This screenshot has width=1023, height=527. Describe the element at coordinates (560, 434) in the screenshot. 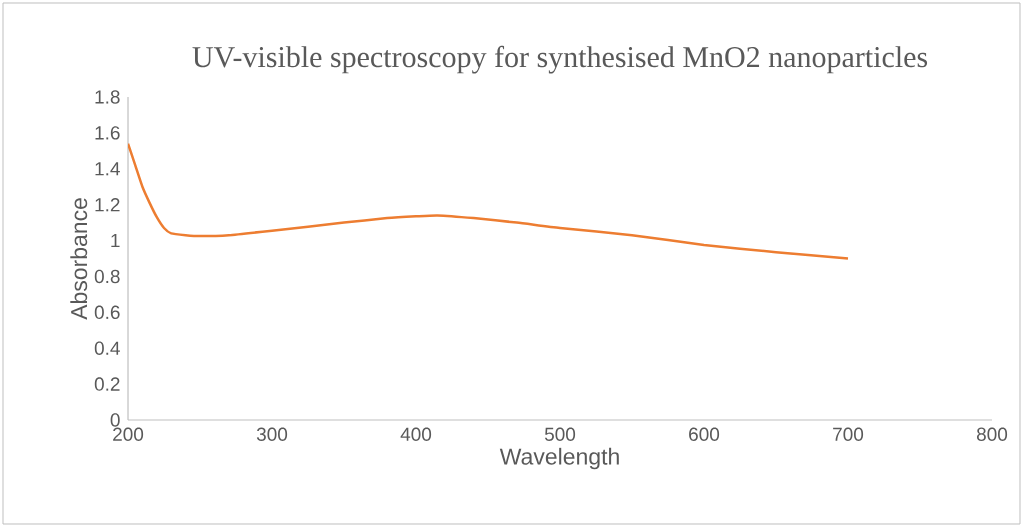

I see `x-tick-label: 500` at that location.